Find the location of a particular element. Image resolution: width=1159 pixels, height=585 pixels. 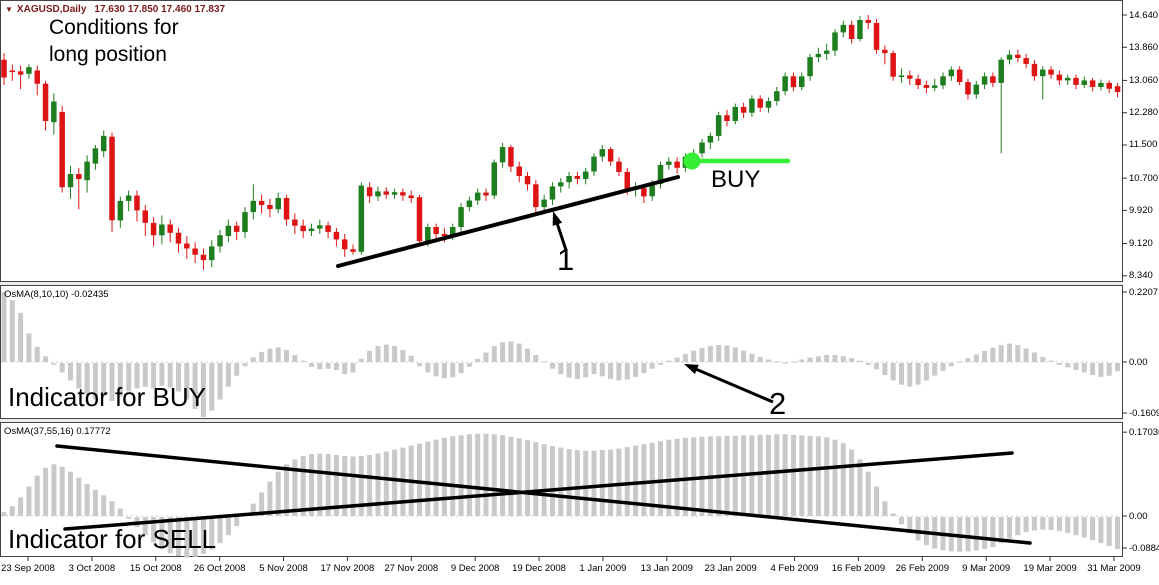

symbol-label: XAGUSD,Daily is located at coordinates (51, 9).